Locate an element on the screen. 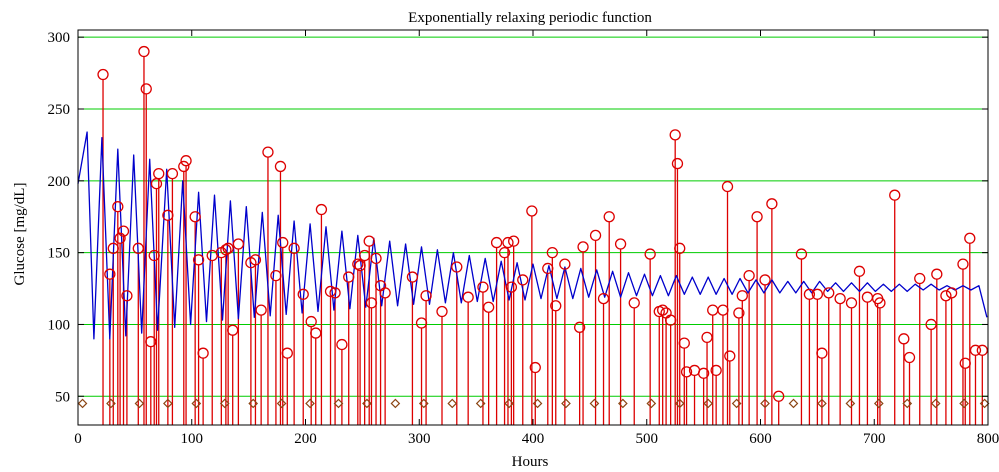 This screenshot has height=472, width=999. y-axis-label: Glucose [mg/dL] is located at coordinates (20, 234).